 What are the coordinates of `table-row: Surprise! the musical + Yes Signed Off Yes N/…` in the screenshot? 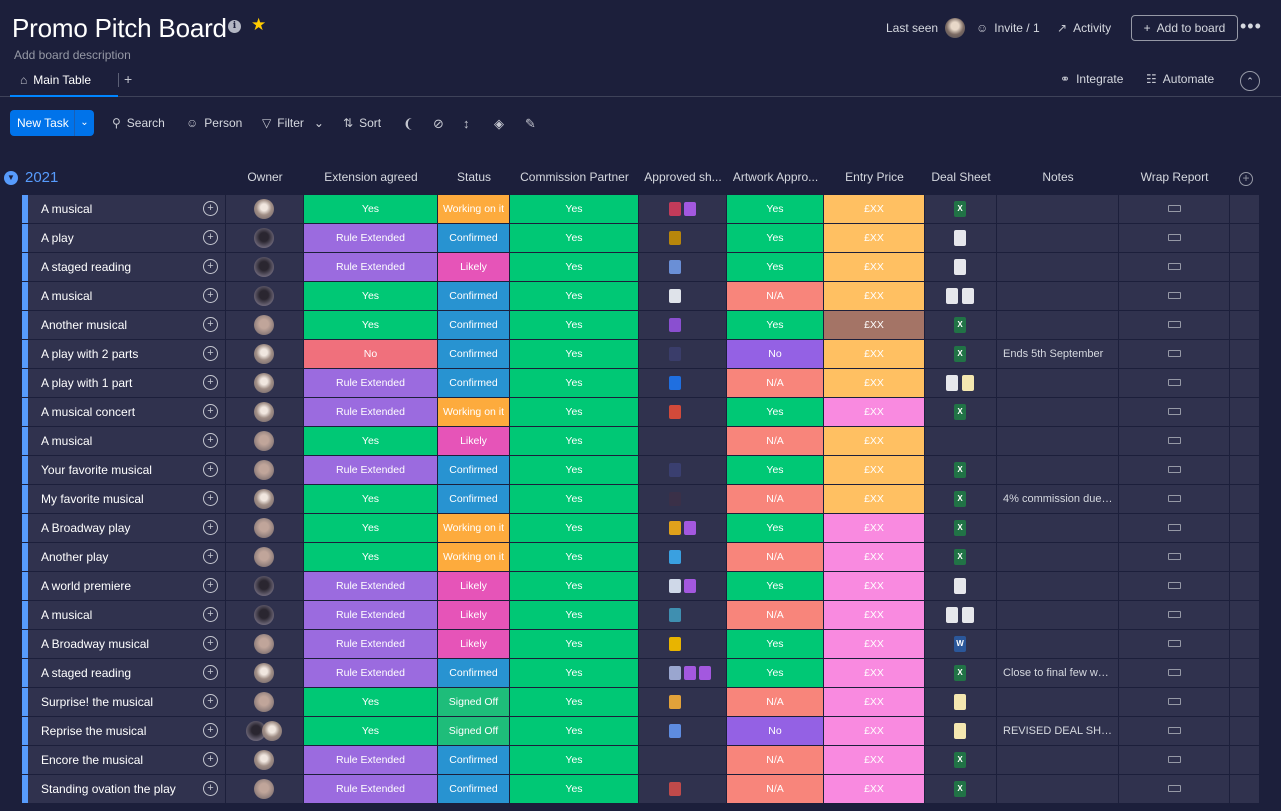 It's located at (640, 702).